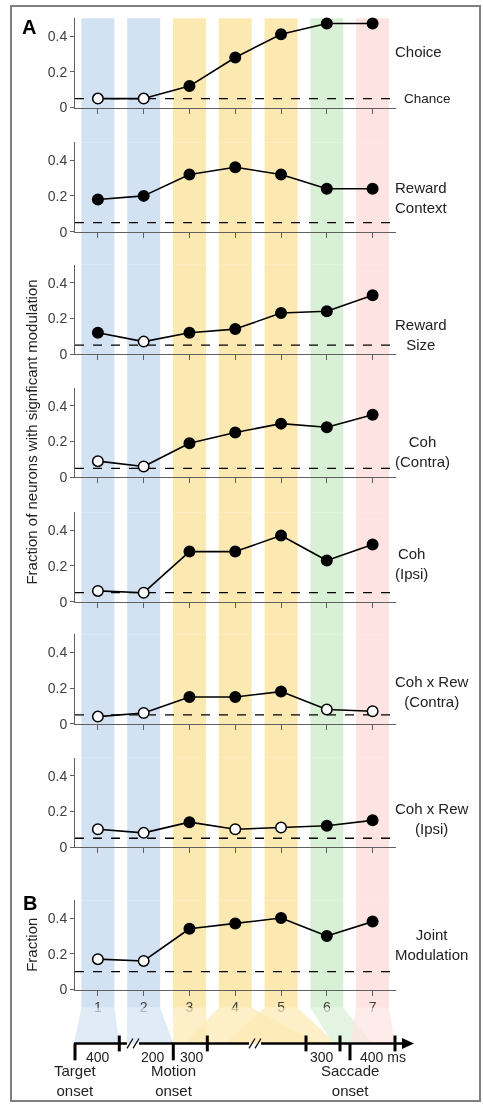 The image size is (483, 1112). Describe the element at coordinates (235, 1007) in the screenshot. I see `x-tick-label: 4` at that location.